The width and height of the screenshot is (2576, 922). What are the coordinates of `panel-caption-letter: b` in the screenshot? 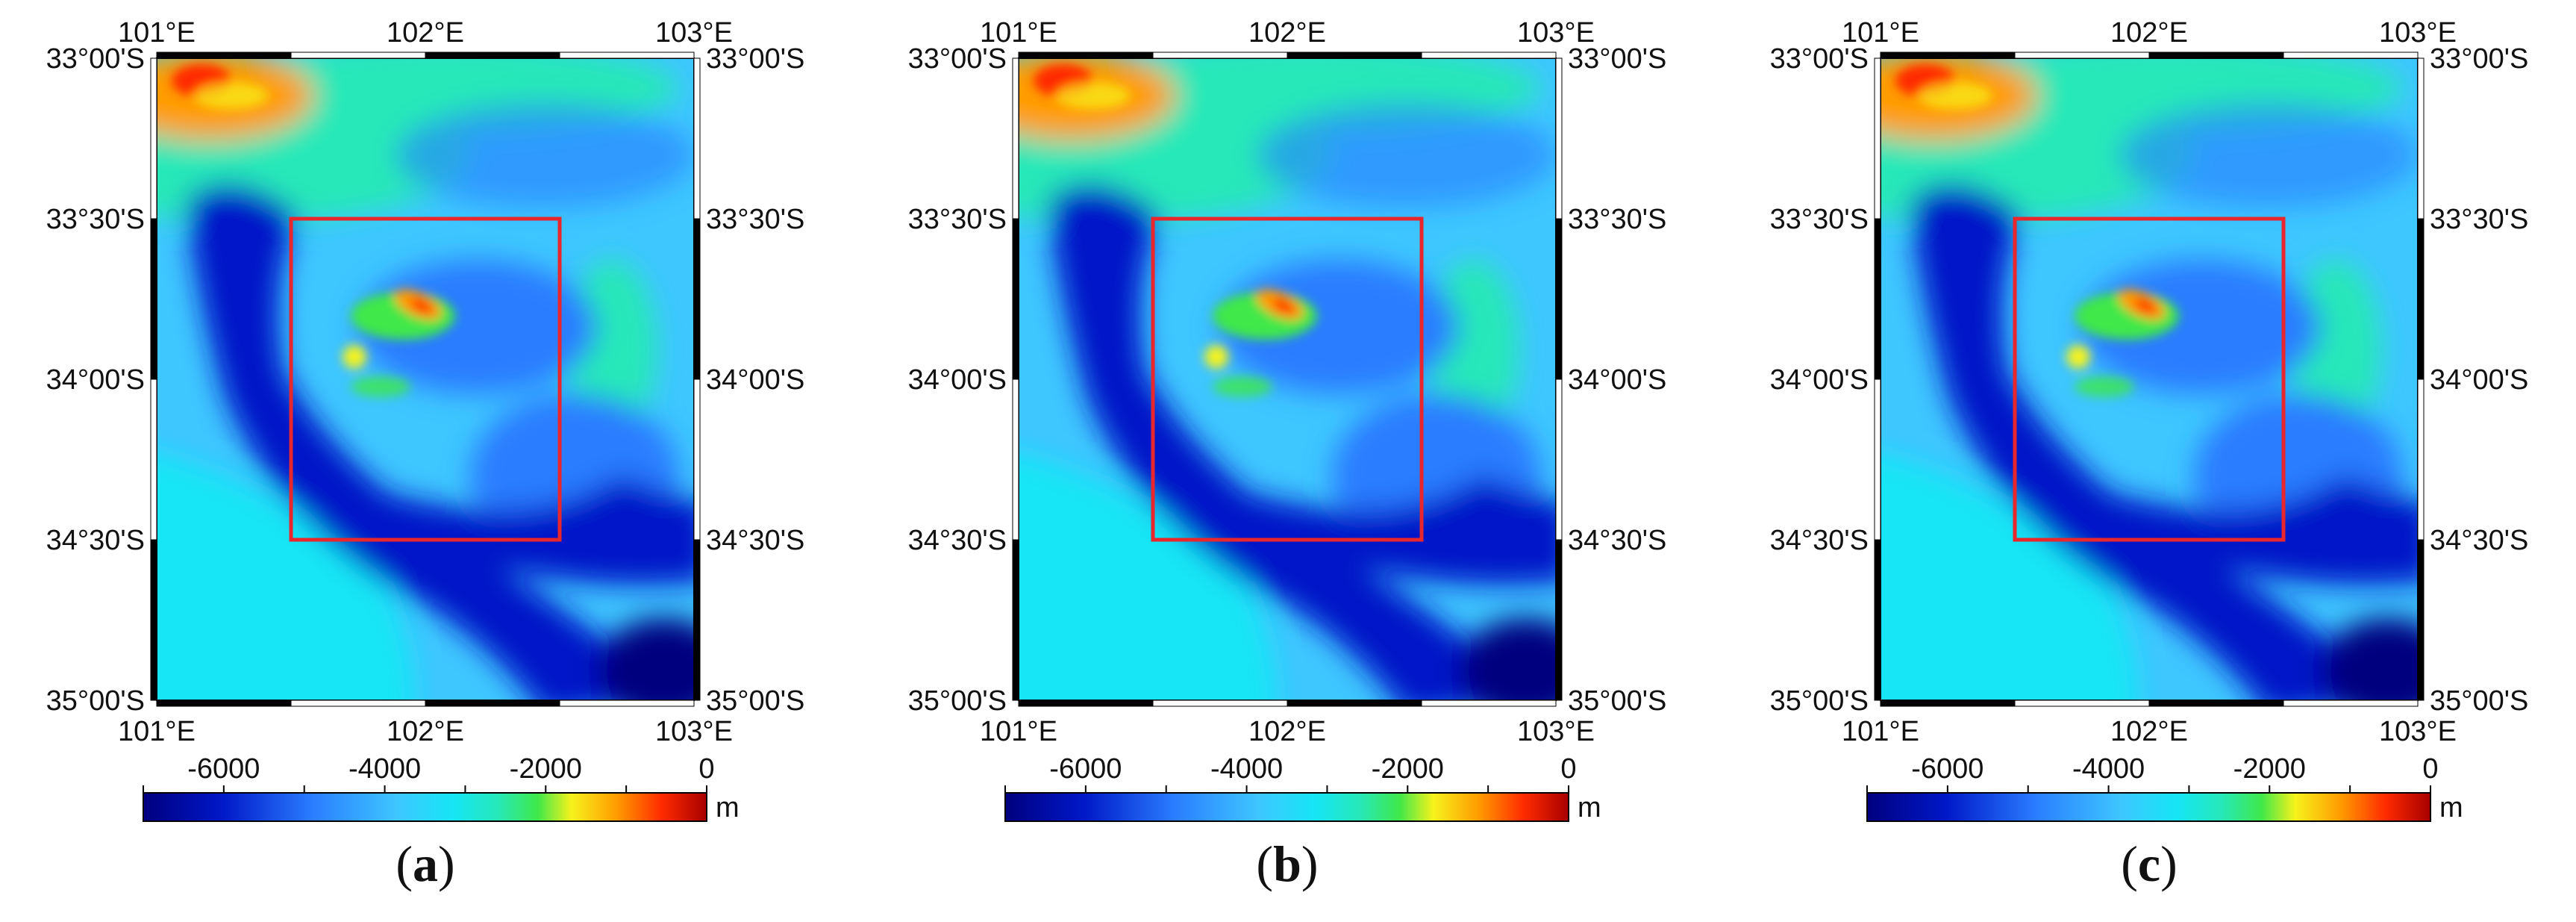 It's located at (1287, 863).